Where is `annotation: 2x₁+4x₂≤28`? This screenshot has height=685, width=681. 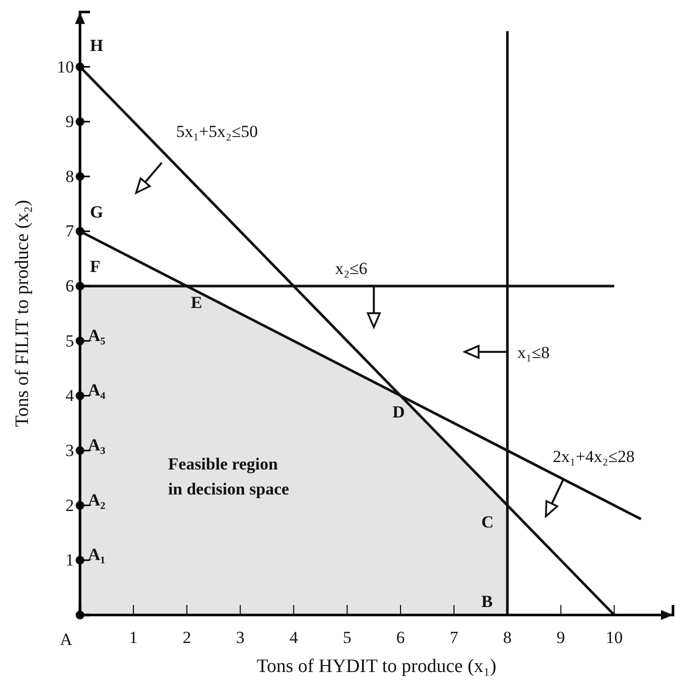
annotation: 2x₁+4x₂≤28 is located at coordinates (593, 456).